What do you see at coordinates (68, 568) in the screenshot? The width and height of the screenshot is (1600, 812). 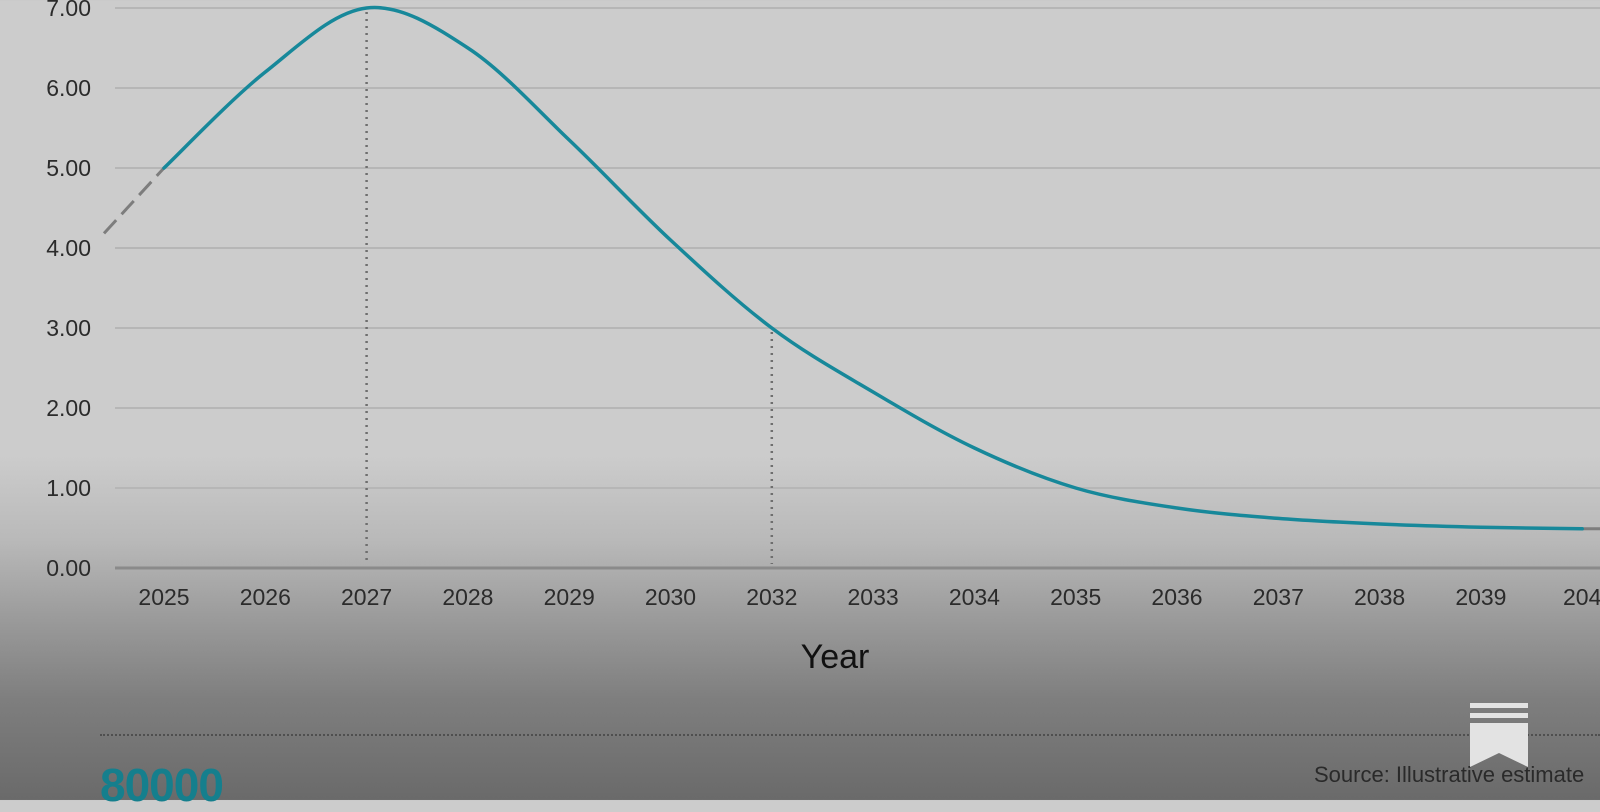 I see `y-tick-label: 0.00` at bounding box center [68, 568].